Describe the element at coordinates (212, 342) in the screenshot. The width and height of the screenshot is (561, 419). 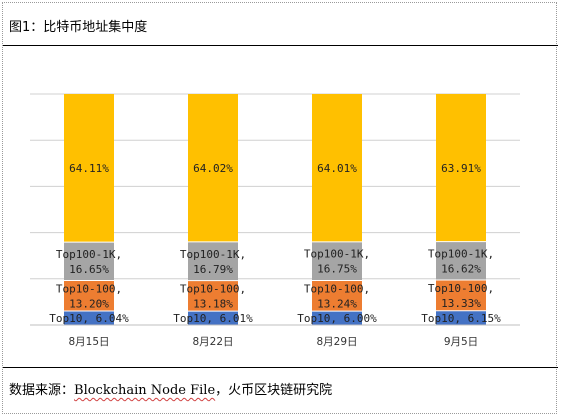
I see `x-tick-label: 8月22日` at that location.